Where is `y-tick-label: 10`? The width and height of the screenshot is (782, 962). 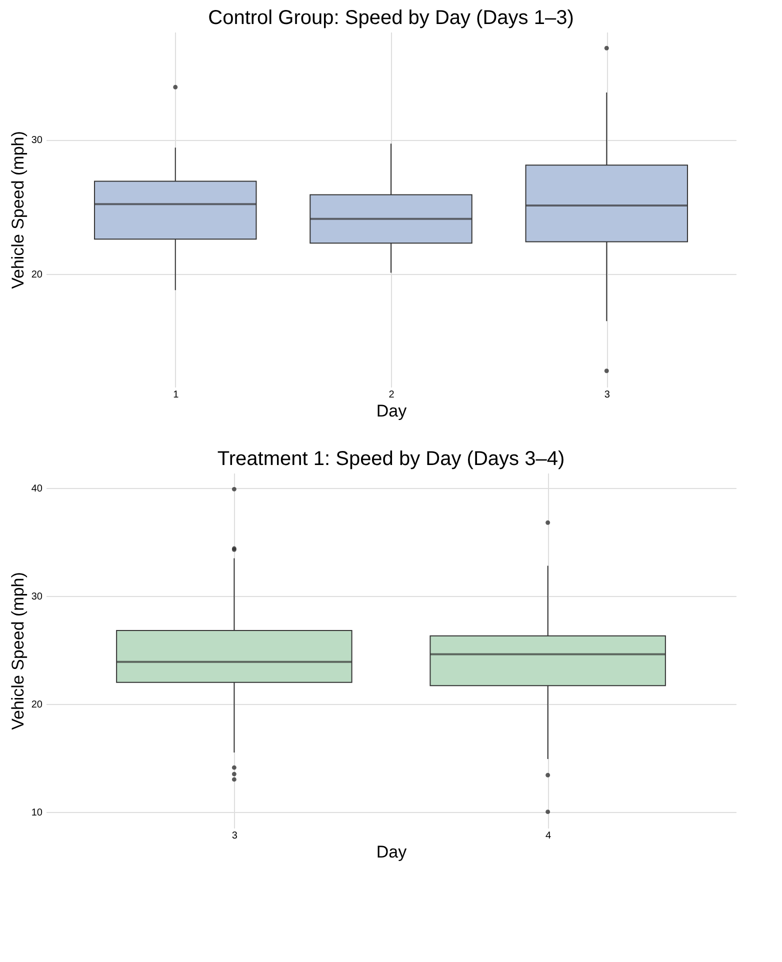 y-tick-label: 10 is located at coordinates (37, 812).